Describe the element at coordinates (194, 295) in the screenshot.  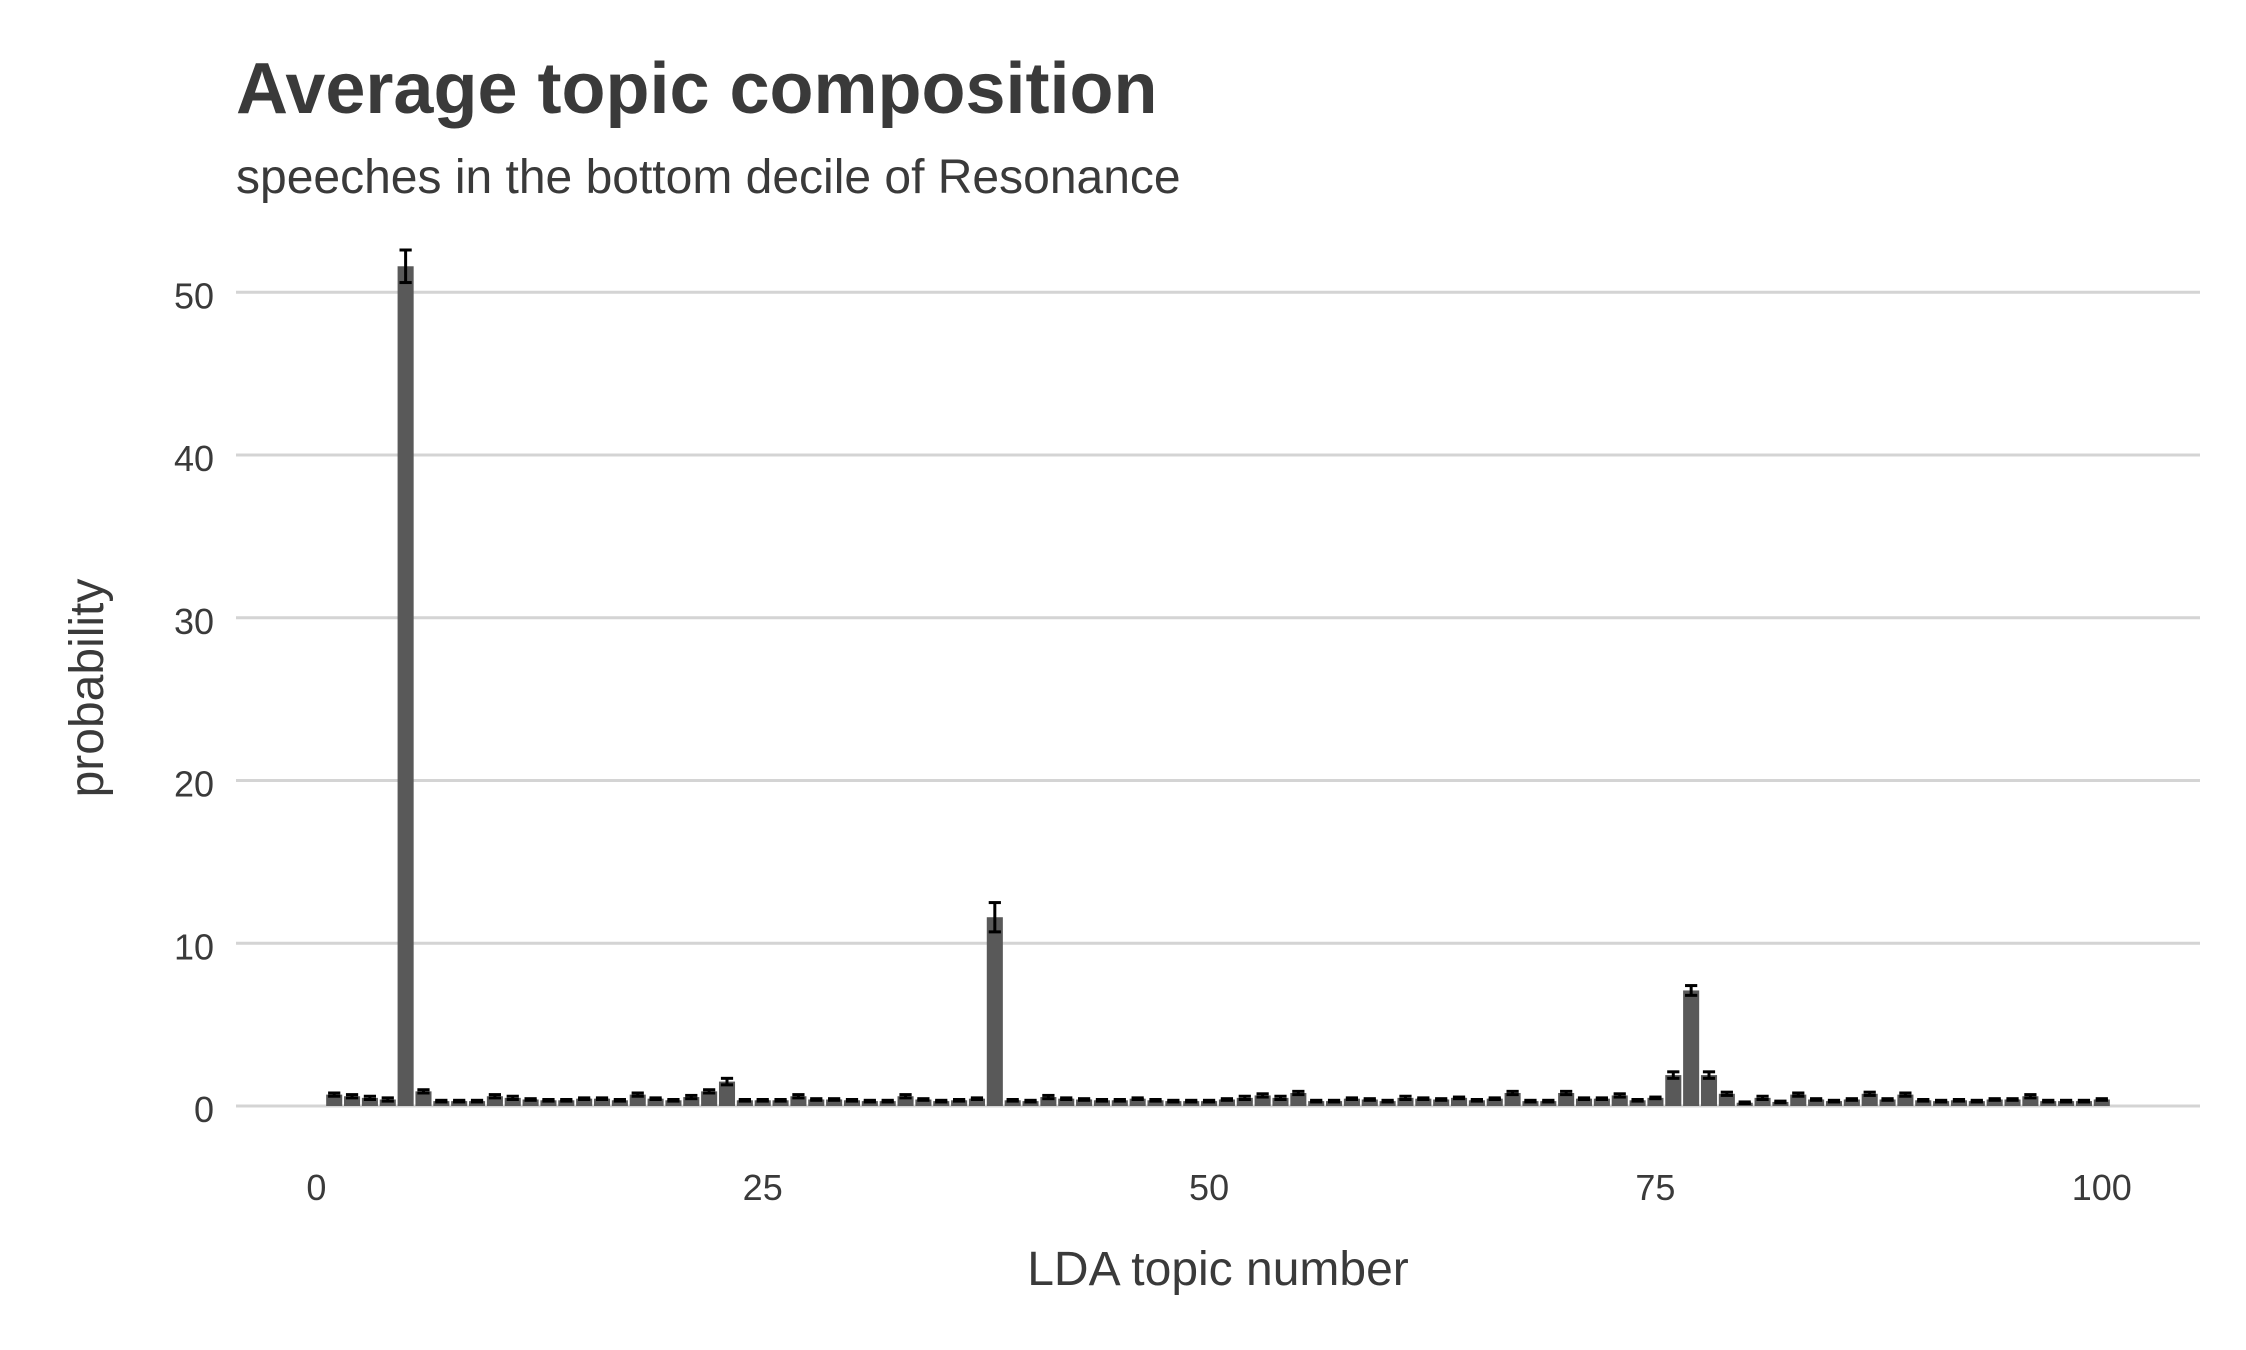
I see `y-tick-label-50: 50` at that location.